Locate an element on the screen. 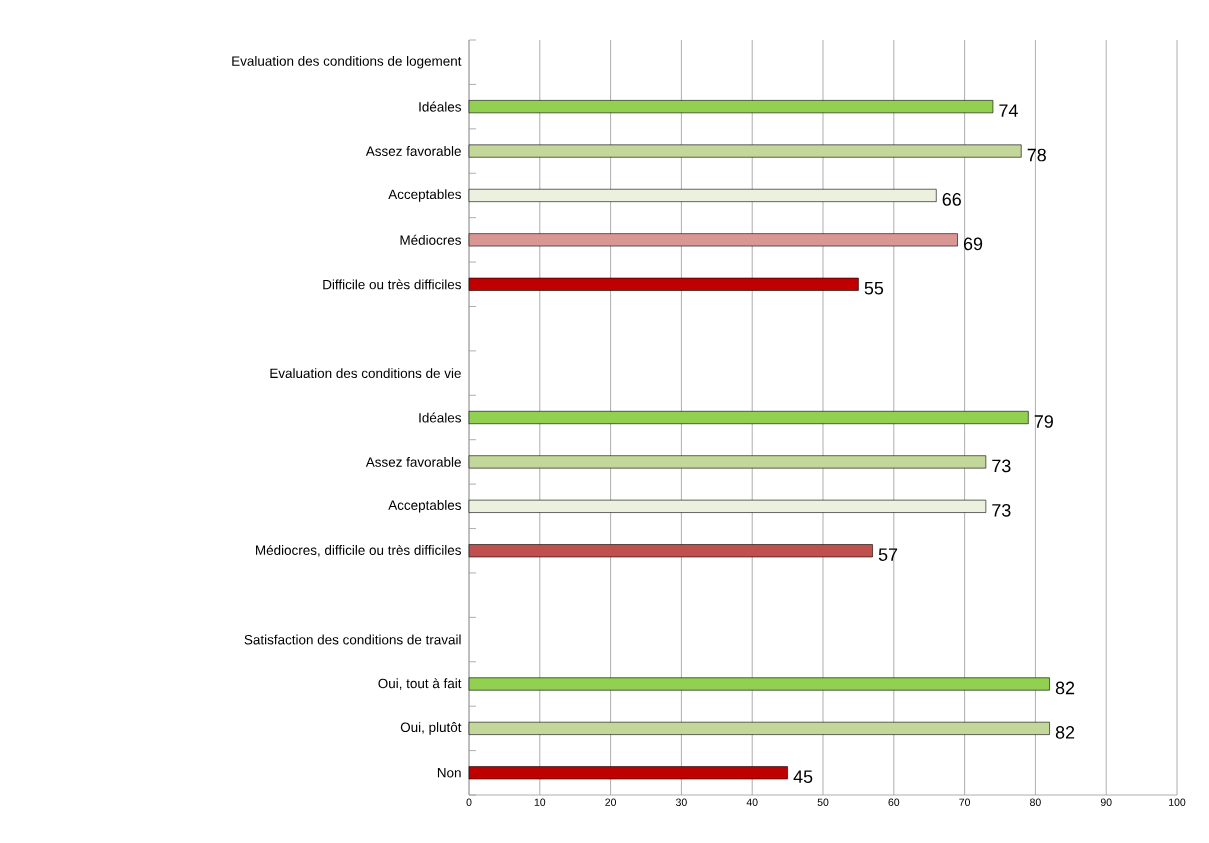 Image resolution: width=1209 pixels, height=843 pixels. x-tick-label: 30 is located at coordinates (681, 802).